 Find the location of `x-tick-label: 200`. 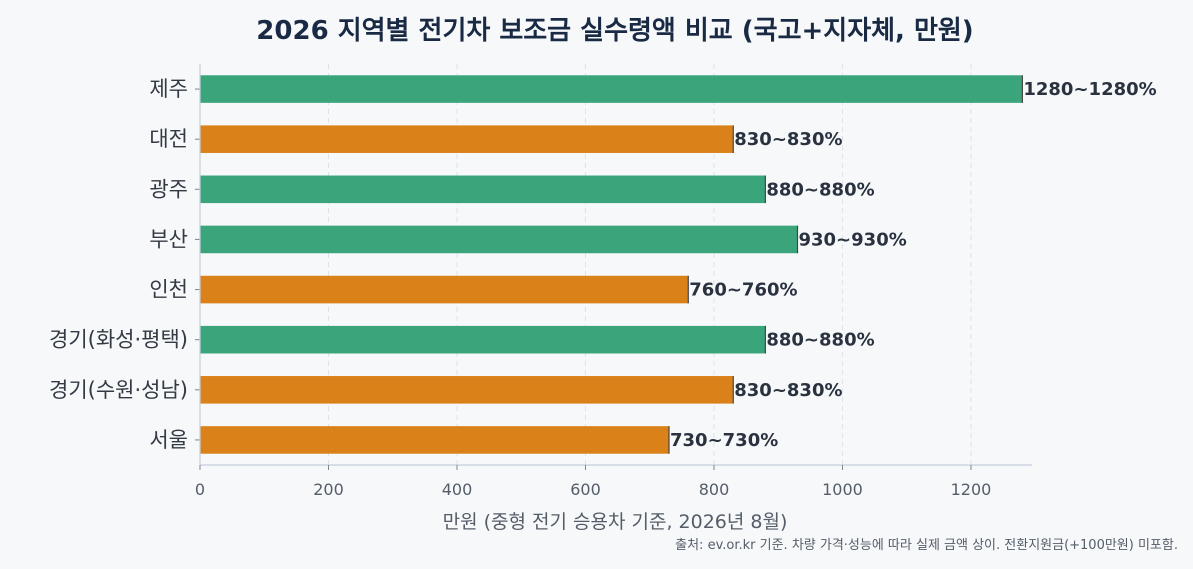

x-tick-label: 200 is located at coordinates (328, 489).